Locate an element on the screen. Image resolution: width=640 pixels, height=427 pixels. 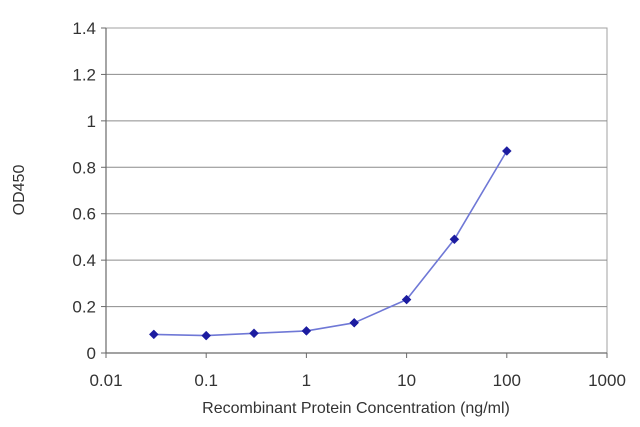
y-tick-label: 1 is located at coordinates (91, 121).